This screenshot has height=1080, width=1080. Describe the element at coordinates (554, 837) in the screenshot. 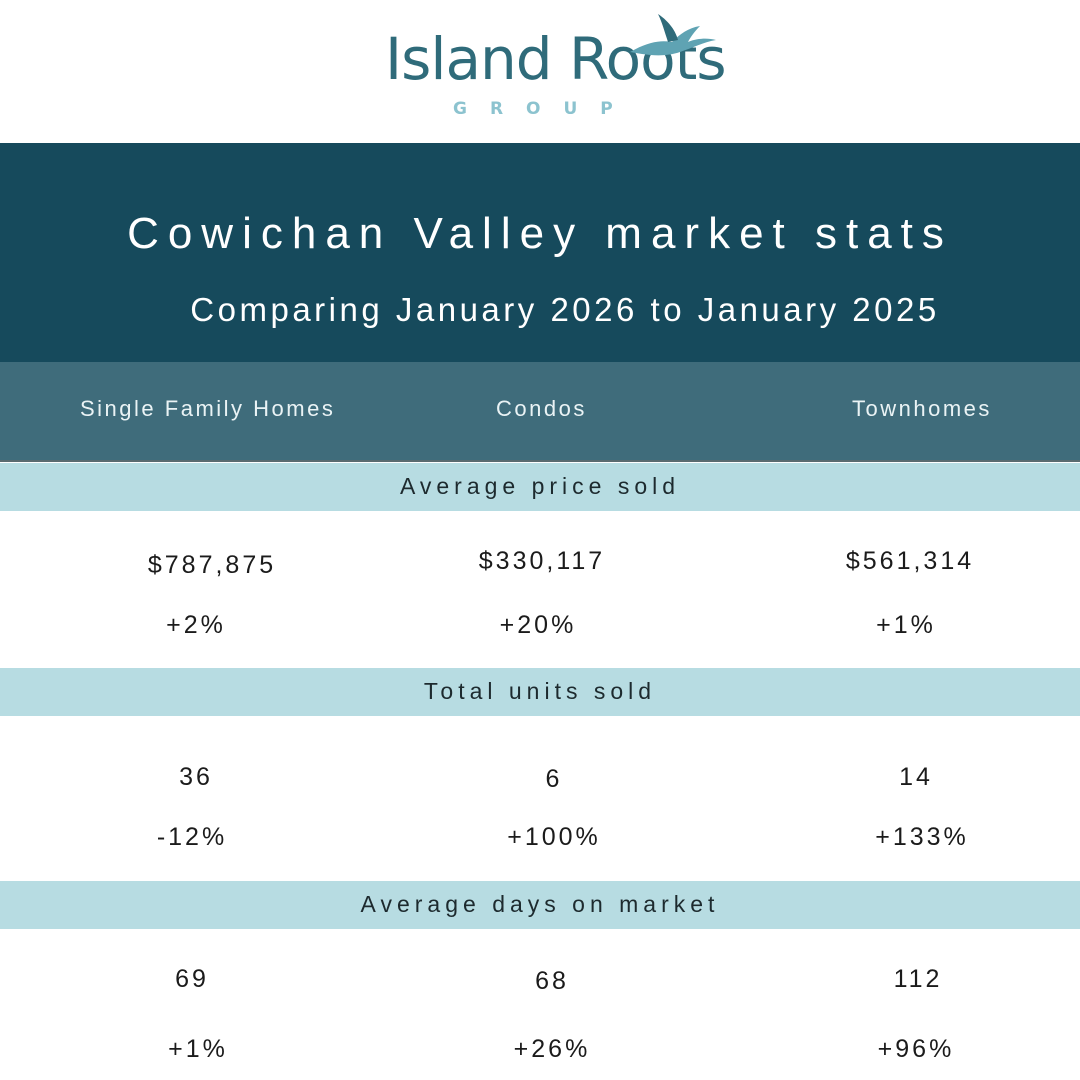

I see `change-condos-units: +100%` at that location.